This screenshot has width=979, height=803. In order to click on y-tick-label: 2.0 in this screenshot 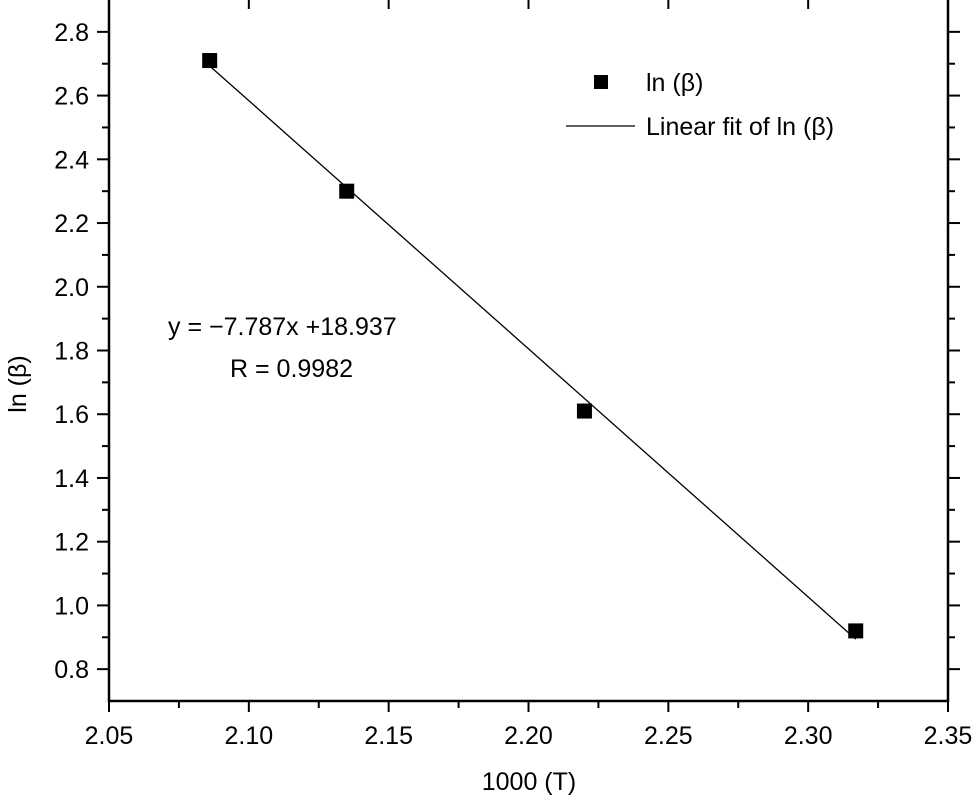, I will do `click(71, 288)`.